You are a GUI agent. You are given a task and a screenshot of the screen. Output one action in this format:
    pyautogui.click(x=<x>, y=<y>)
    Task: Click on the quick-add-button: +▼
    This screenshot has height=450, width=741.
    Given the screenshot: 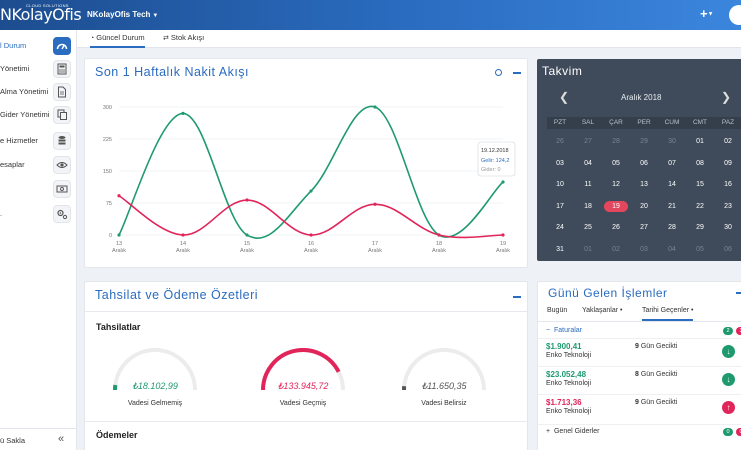 What is the action you would take?
    pyautogui.click(x=707, y=14)
    